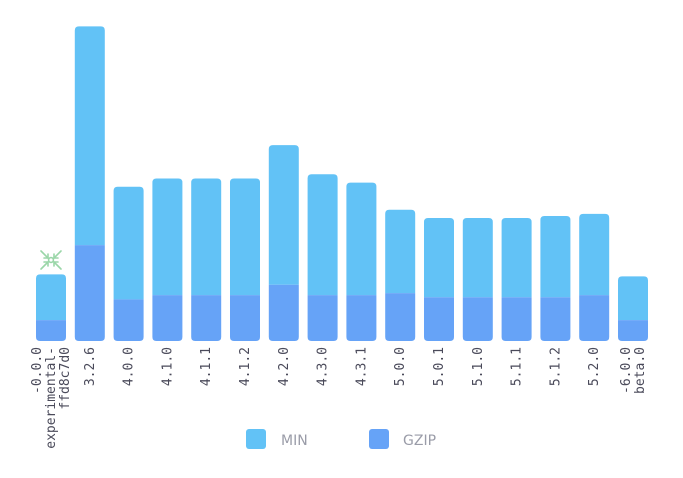  Describe the element at coordinates (129, 366) in the screenshot. I see `x-tick-label: 4.0.0` at that location.